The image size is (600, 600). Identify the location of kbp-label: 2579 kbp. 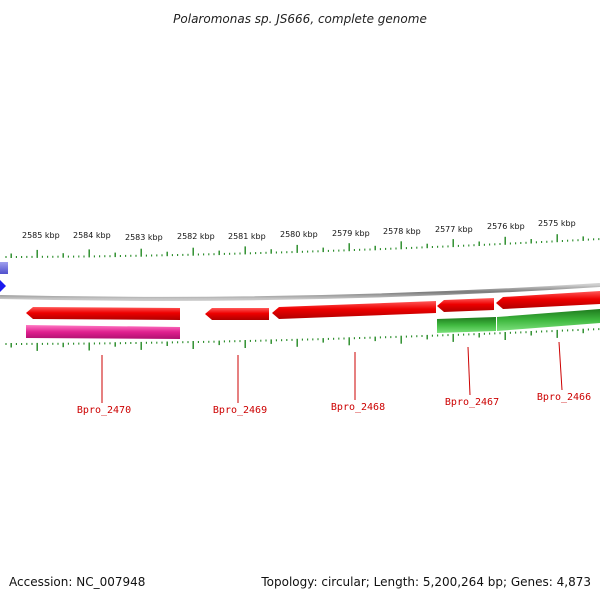
(351, 233).